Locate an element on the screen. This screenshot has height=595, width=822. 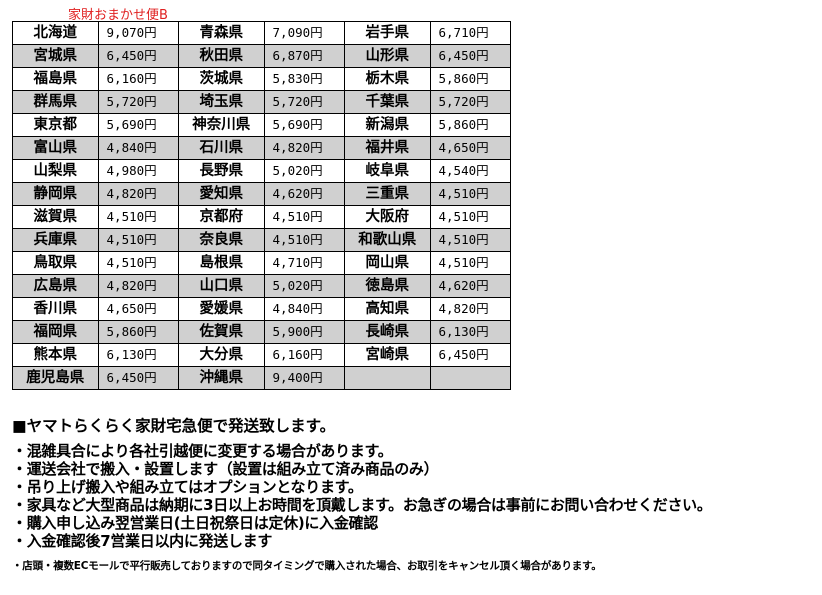
rate-cell: 9,070円 is located at coordinates (138, 33).